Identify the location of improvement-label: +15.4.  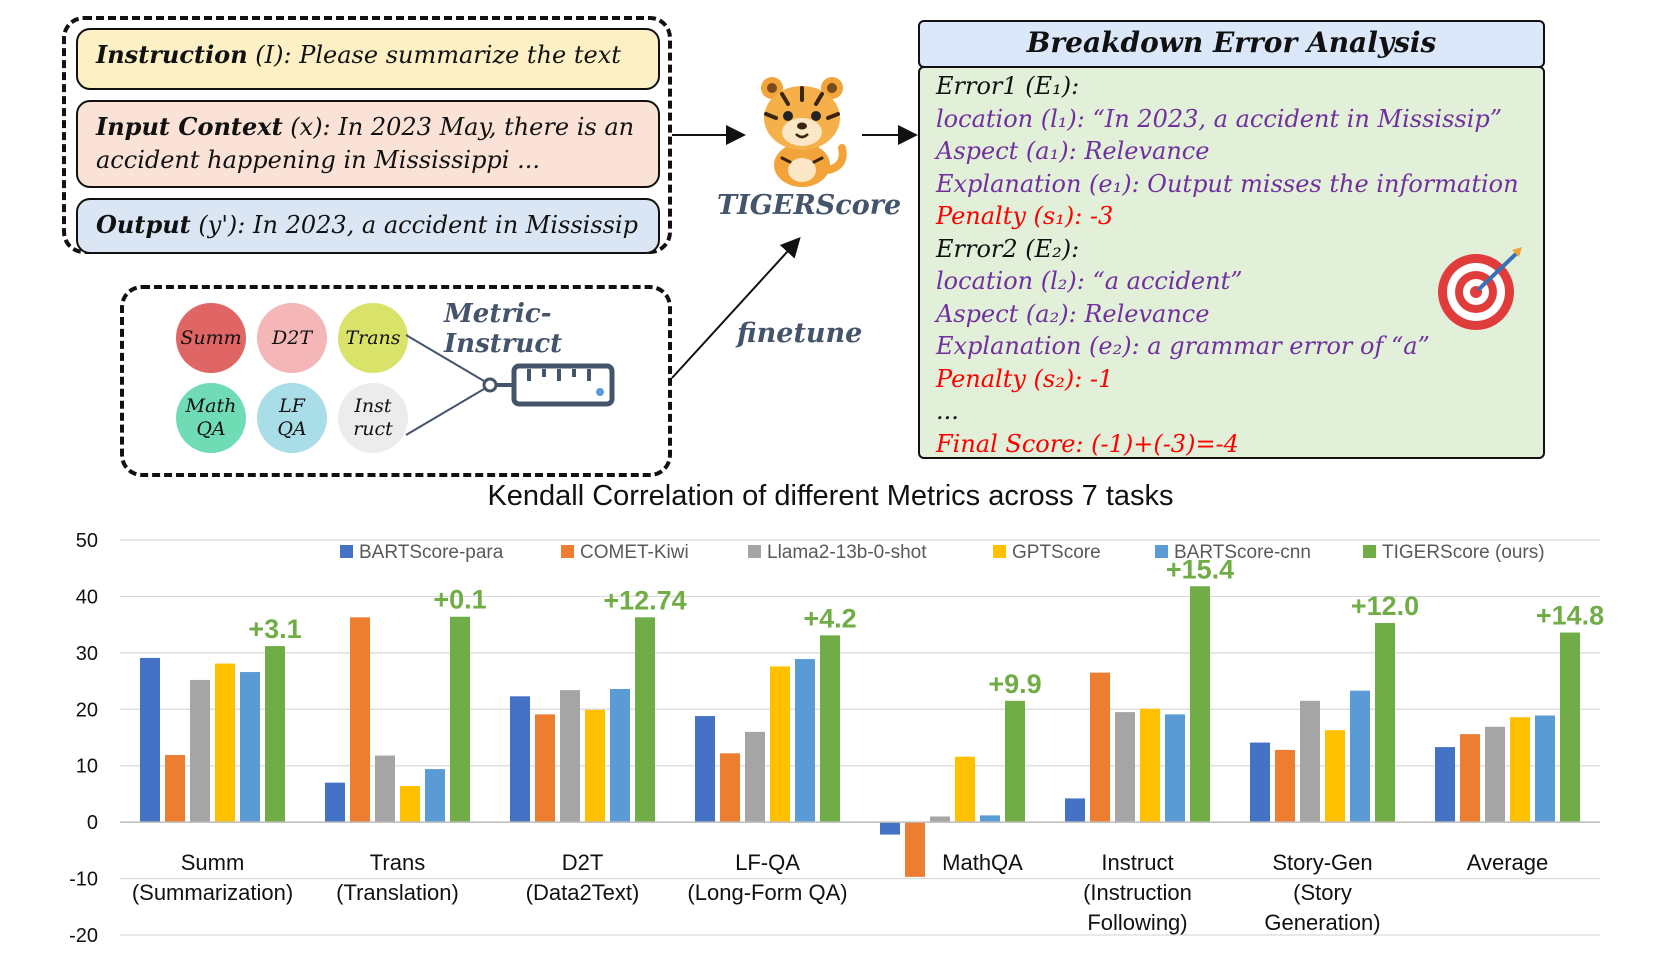
(1200, 569).